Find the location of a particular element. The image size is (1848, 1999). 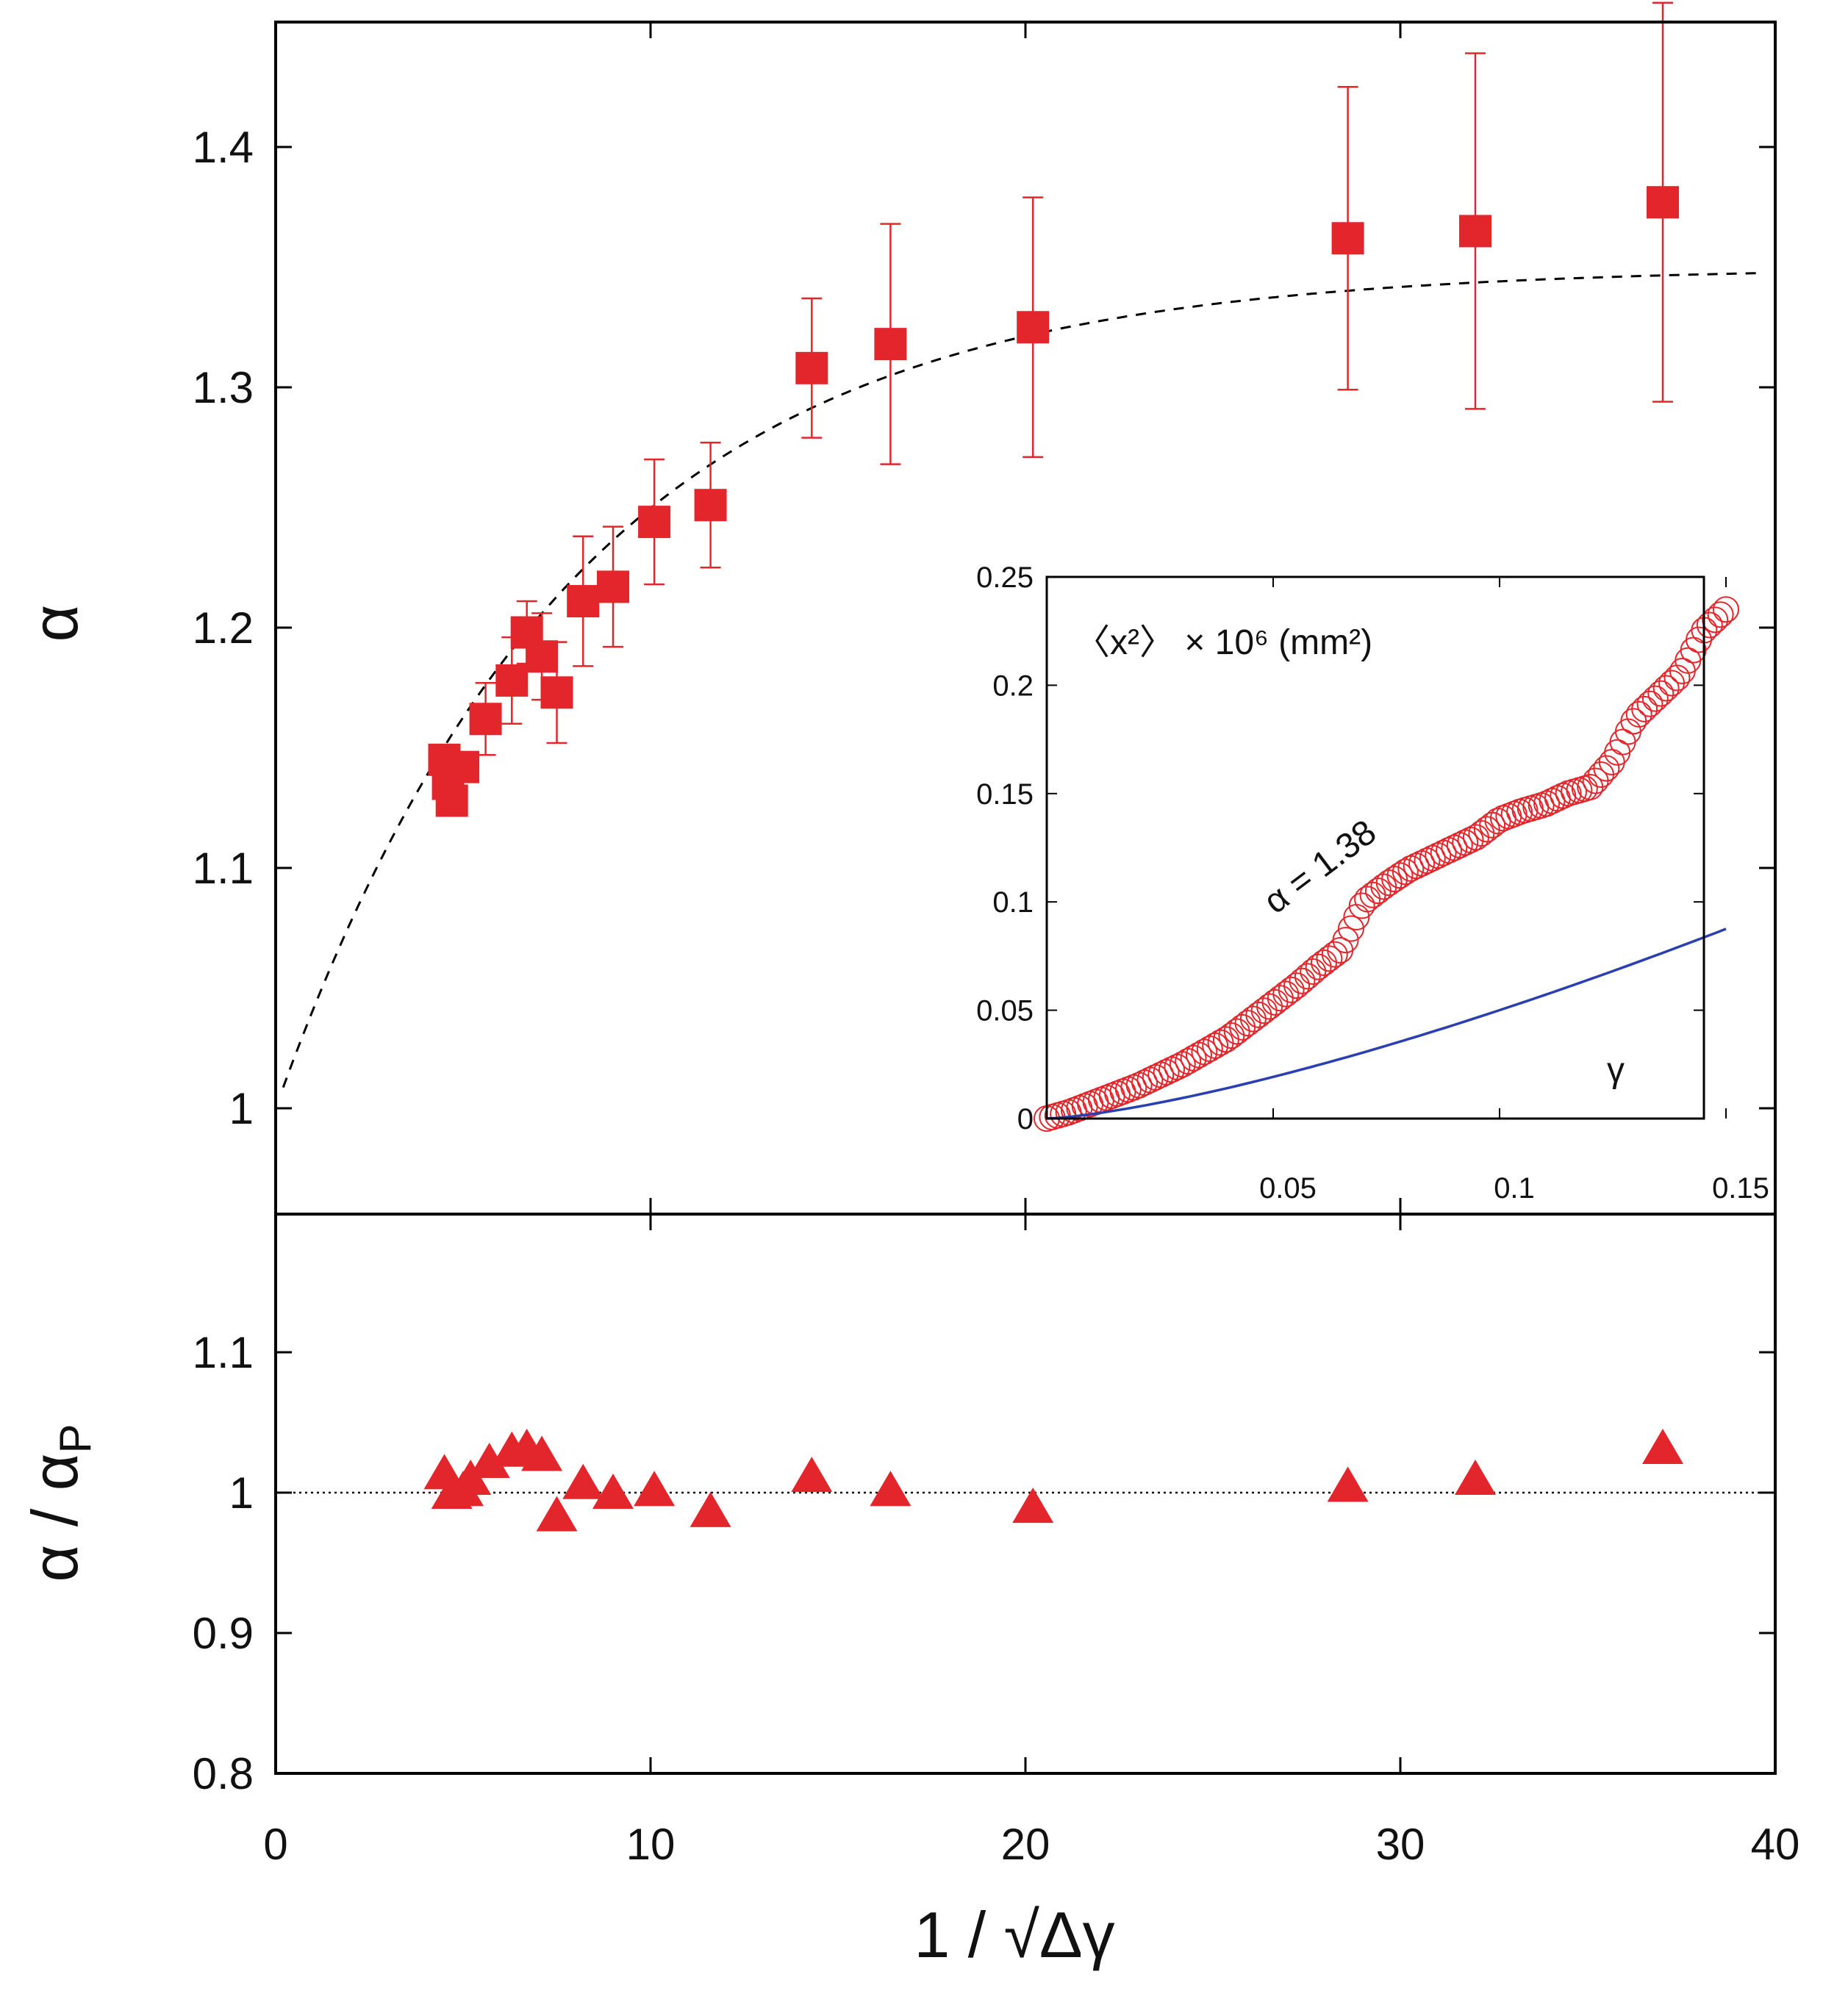

bottom-x-tick-label: 40 is located at coordinates (1776, 1845).